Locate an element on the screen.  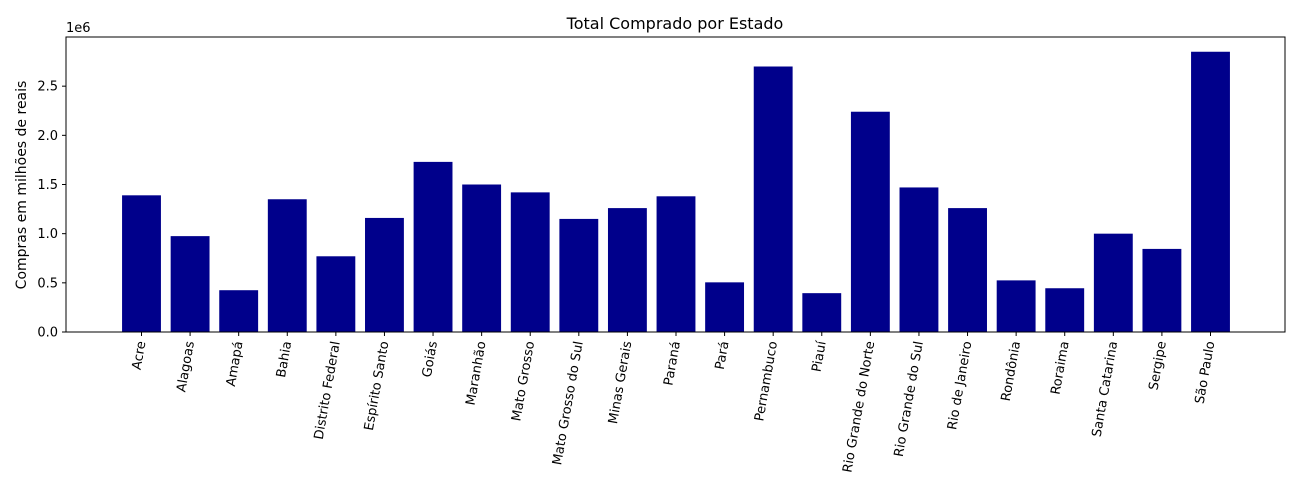
x-tick-label: Mato Grosso do Sul is located at coordinates (568, 403).